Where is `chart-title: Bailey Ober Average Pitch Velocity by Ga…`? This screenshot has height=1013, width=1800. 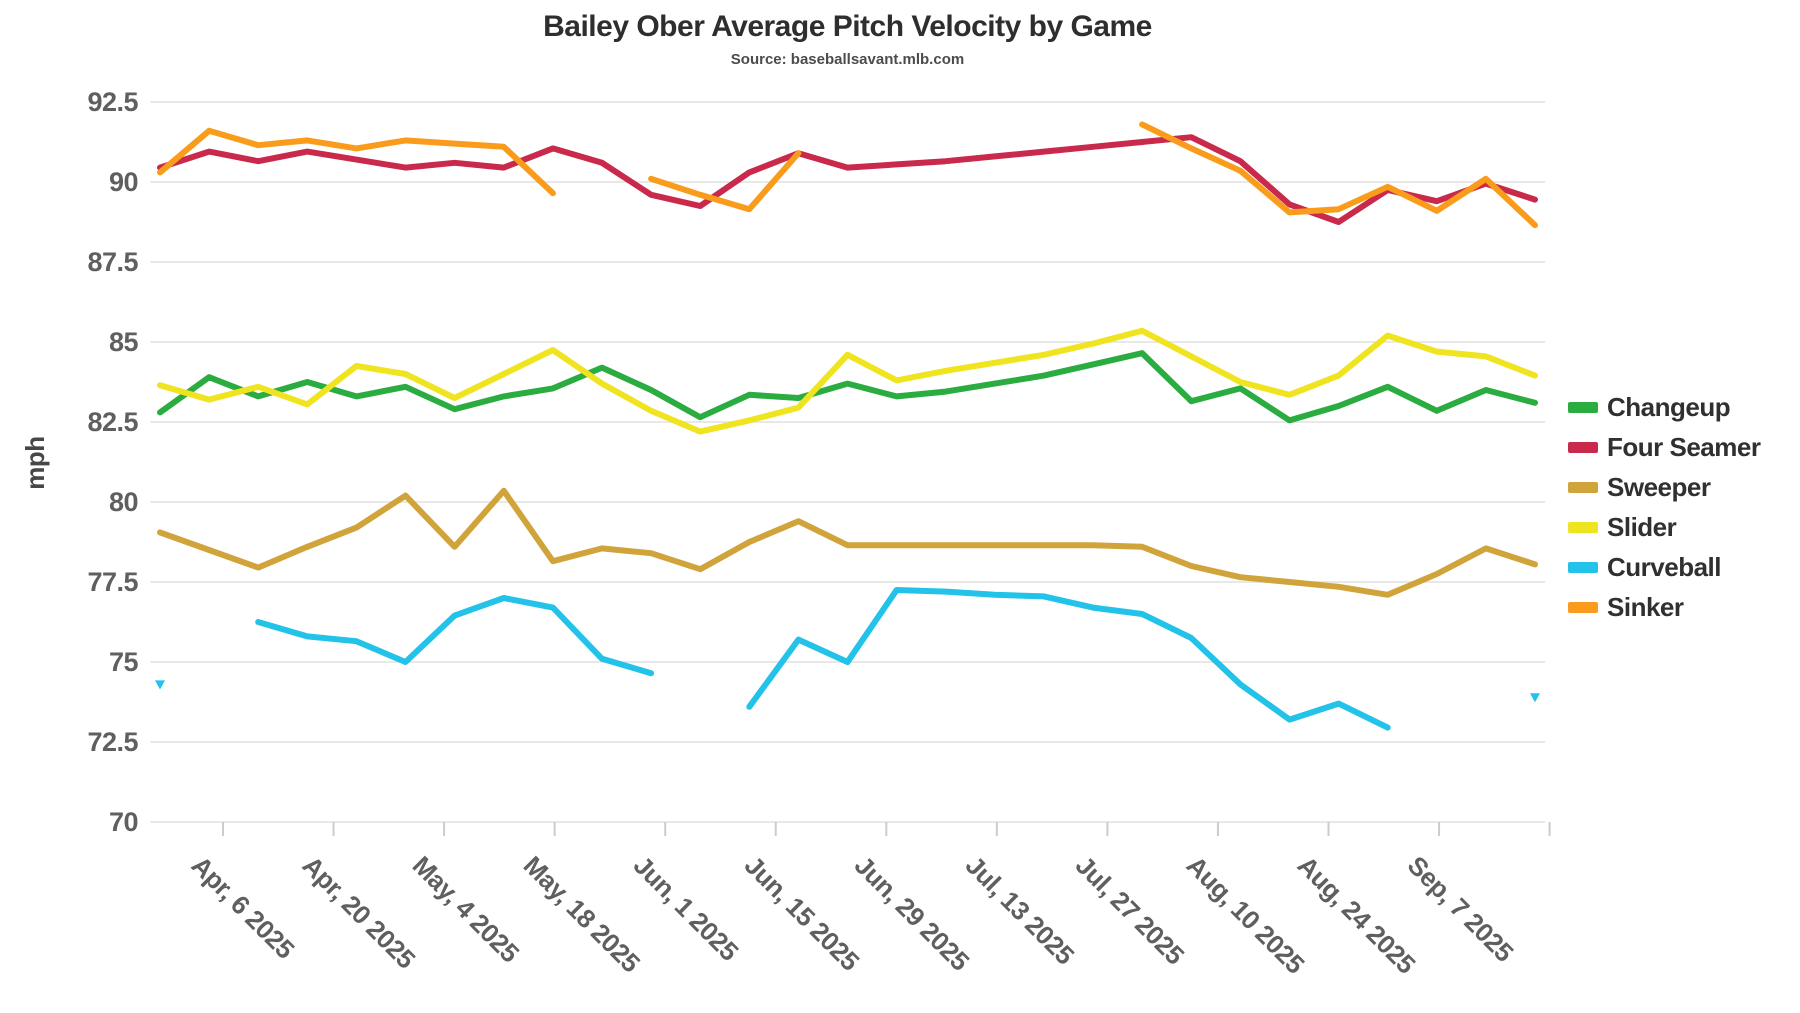
chart-title: Bailey Ober Average Pitch Velocity by Ga… is located at coordinates (847, 26).